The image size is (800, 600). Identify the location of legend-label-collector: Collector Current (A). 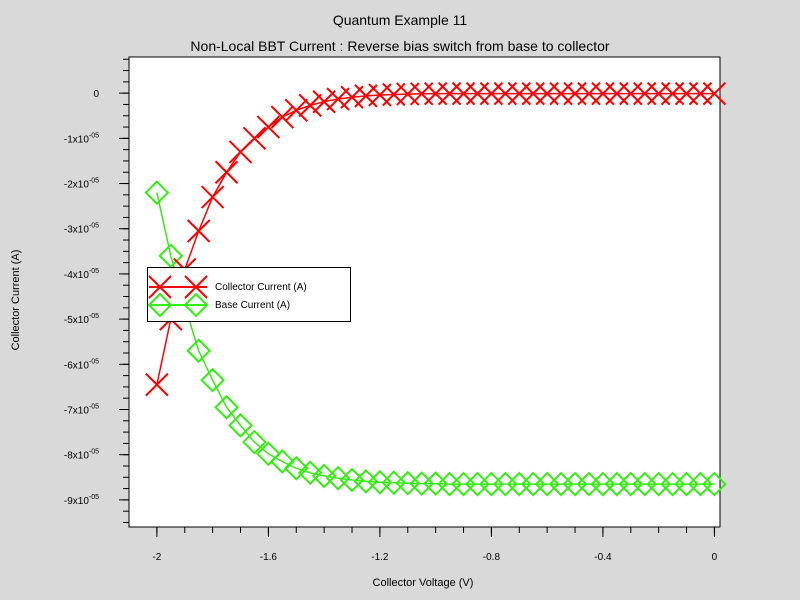
(261, 287).